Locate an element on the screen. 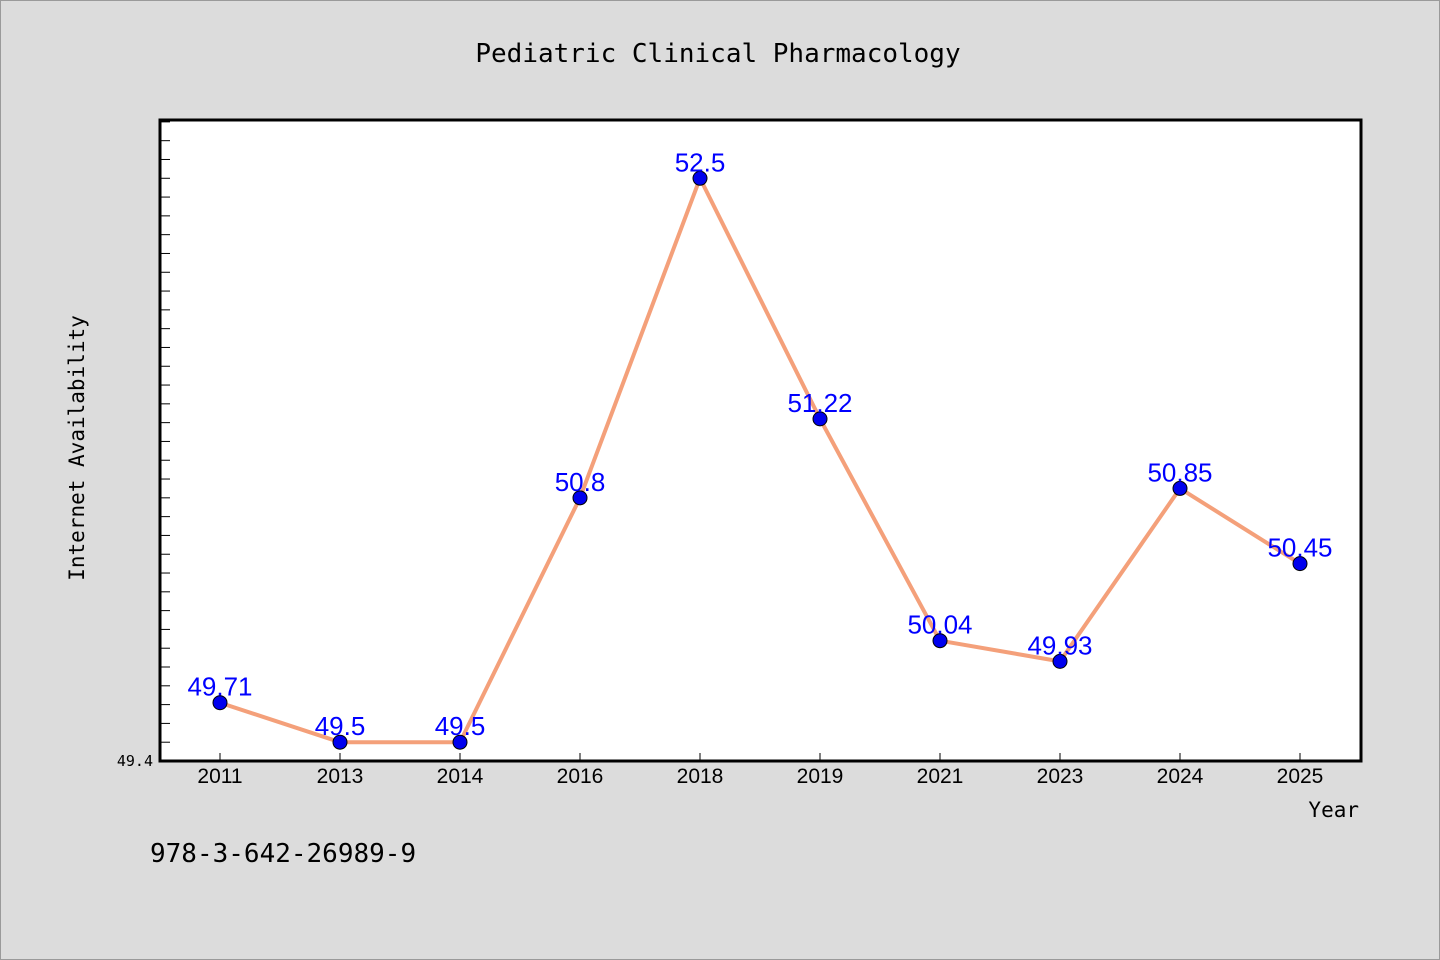  y-axis-label: Internet Availability is located at coordinates (77, 448).